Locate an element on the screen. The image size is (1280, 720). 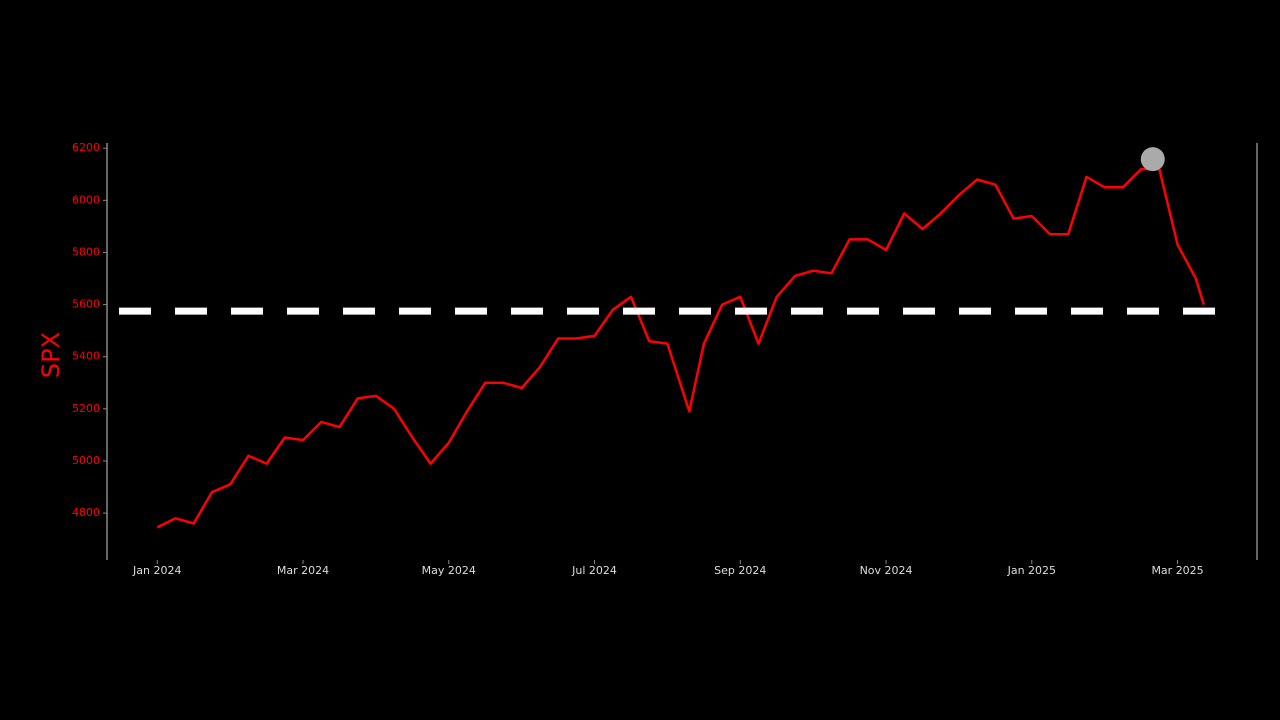
x-tick-label: May 2024 is located at coordinates (449, 570).